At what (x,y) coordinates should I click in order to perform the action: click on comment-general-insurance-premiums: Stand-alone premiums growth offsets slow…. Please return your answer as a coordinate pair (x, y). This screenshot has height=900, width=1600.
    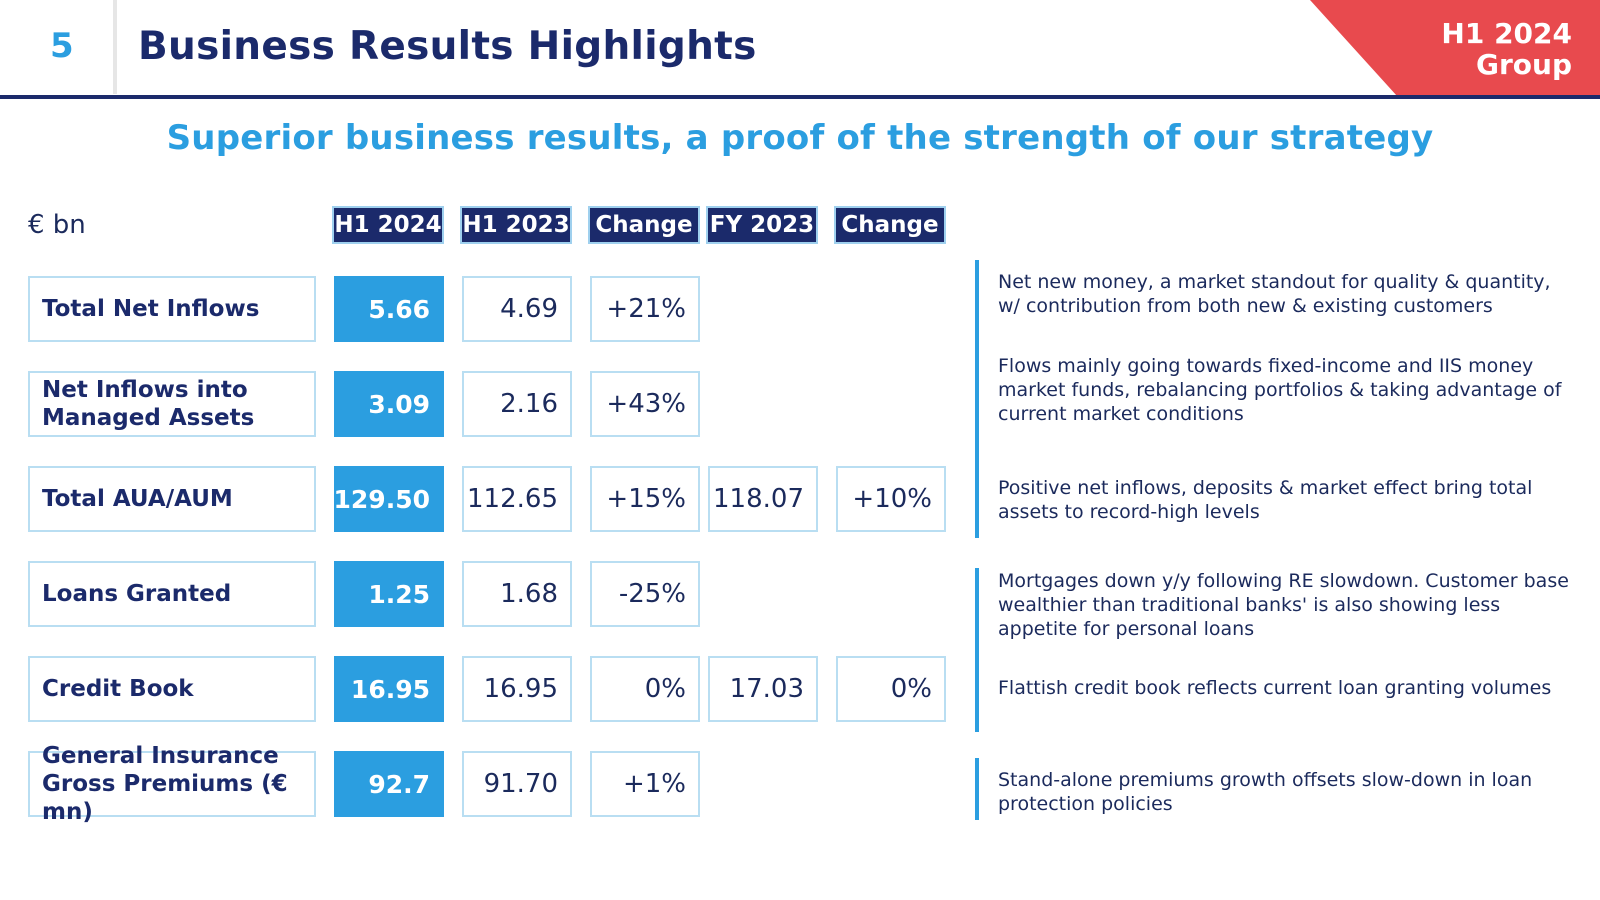
    Looking at the image, I should click on (1265, 792).